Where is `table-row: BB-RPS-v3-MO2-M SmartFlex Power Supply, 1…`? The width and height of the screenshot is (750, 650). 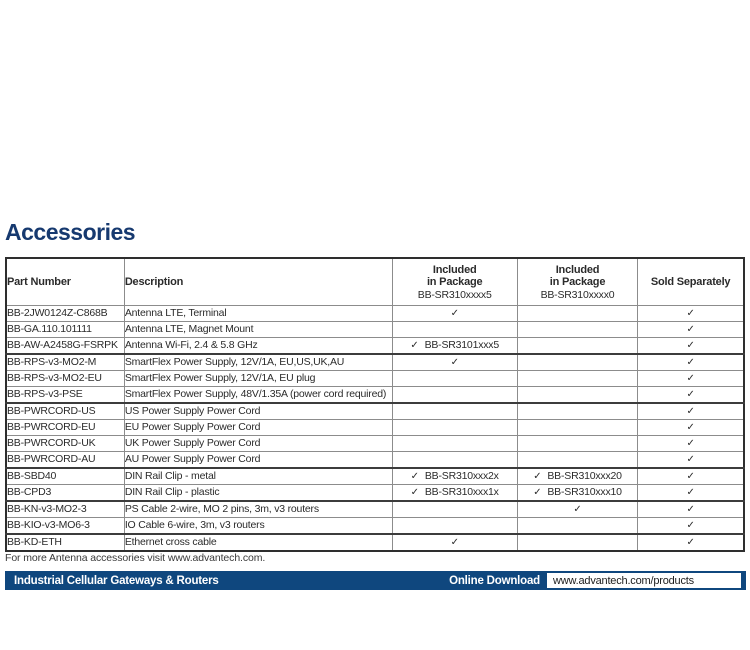 table-row: BB-RPS-v3-MO2-M SmartFlex Power Supply, 1… is located at coordinates (375, 362).